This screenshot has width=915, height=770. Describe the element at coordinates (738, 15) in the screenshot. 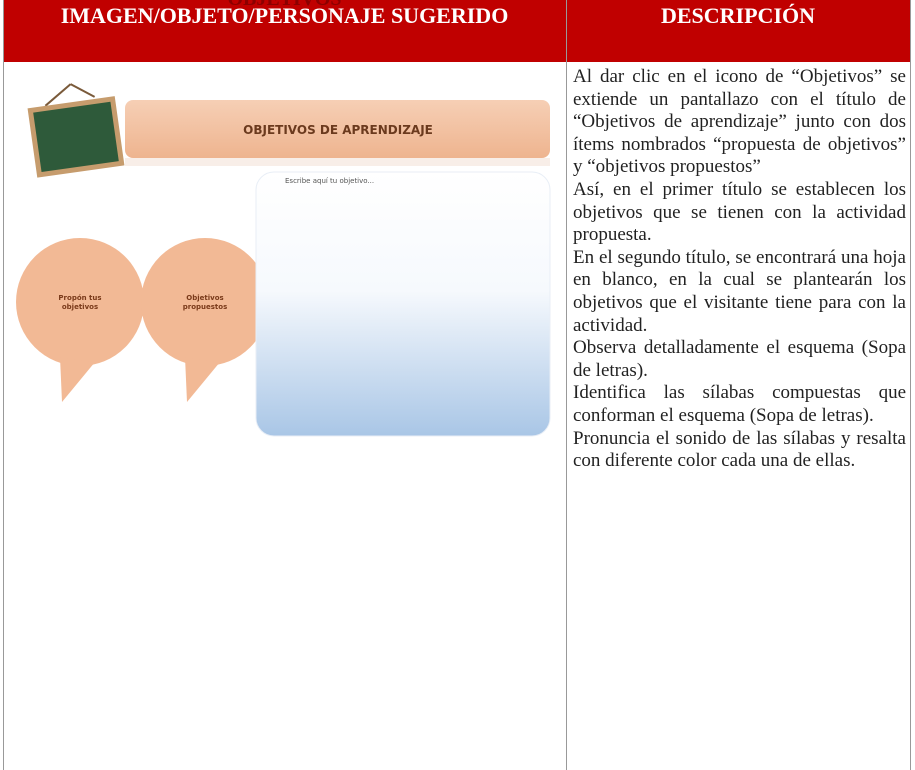

I see `column-header: DESCRIPCIÓN` at that location.